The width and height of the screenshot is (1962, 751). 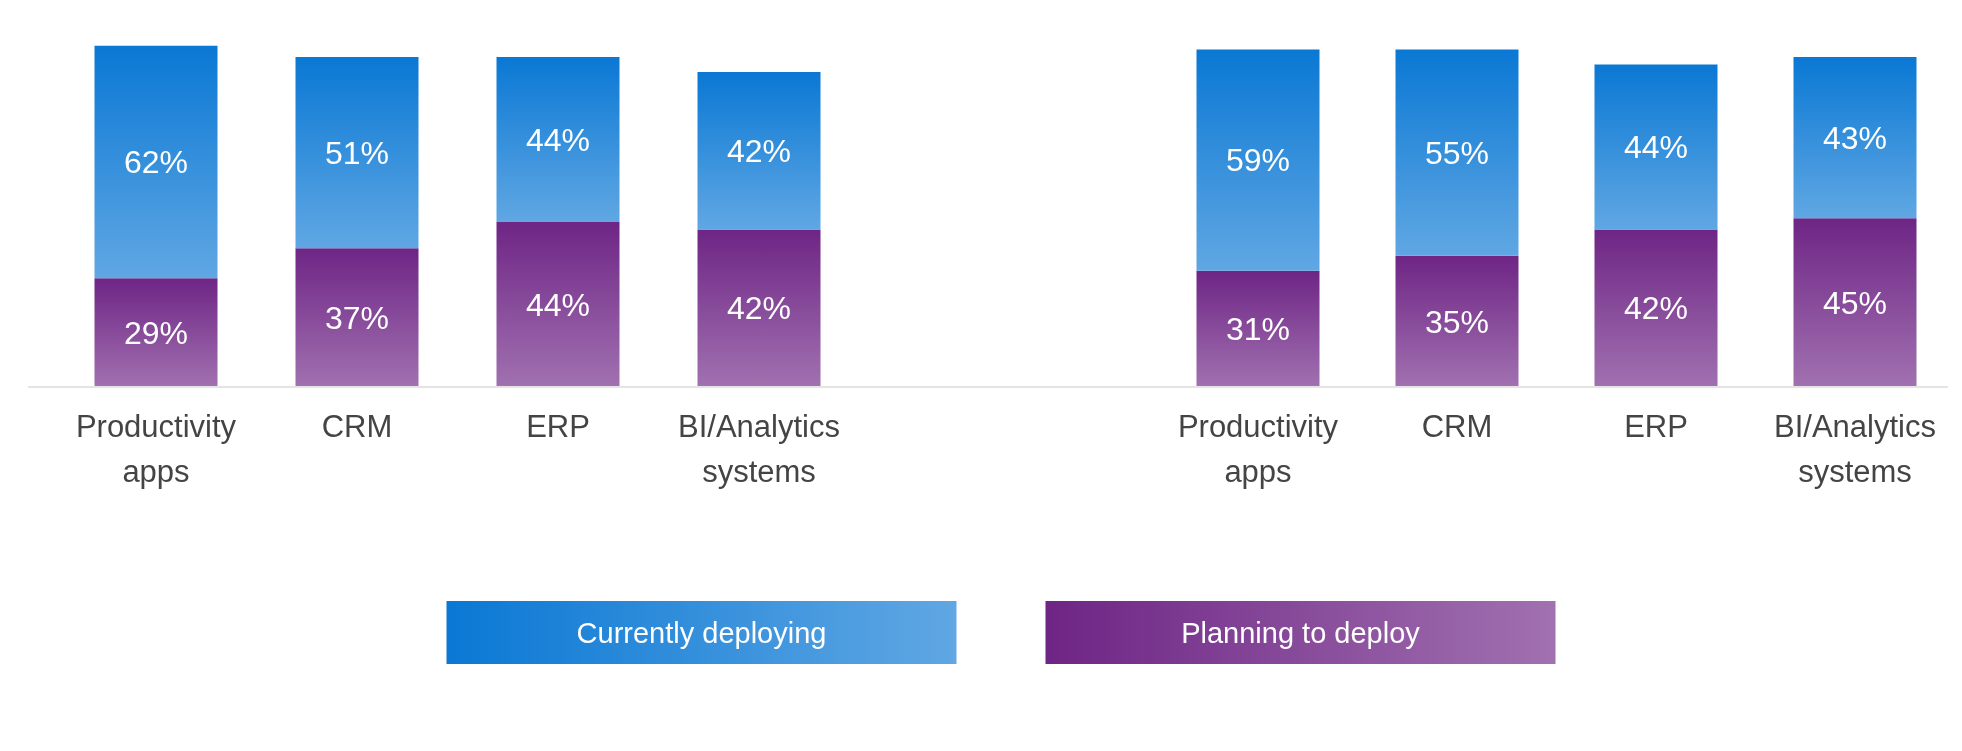 I want to click on data-label: 35%, so click(x=1457, y=321).